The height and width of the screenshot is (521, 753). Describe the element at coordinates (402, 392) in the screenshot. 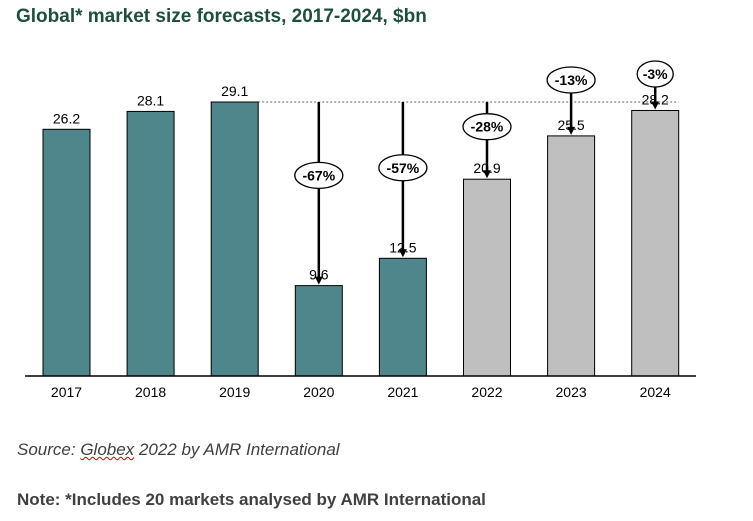

I see `x-tick-label-2021: 2021` at that location.